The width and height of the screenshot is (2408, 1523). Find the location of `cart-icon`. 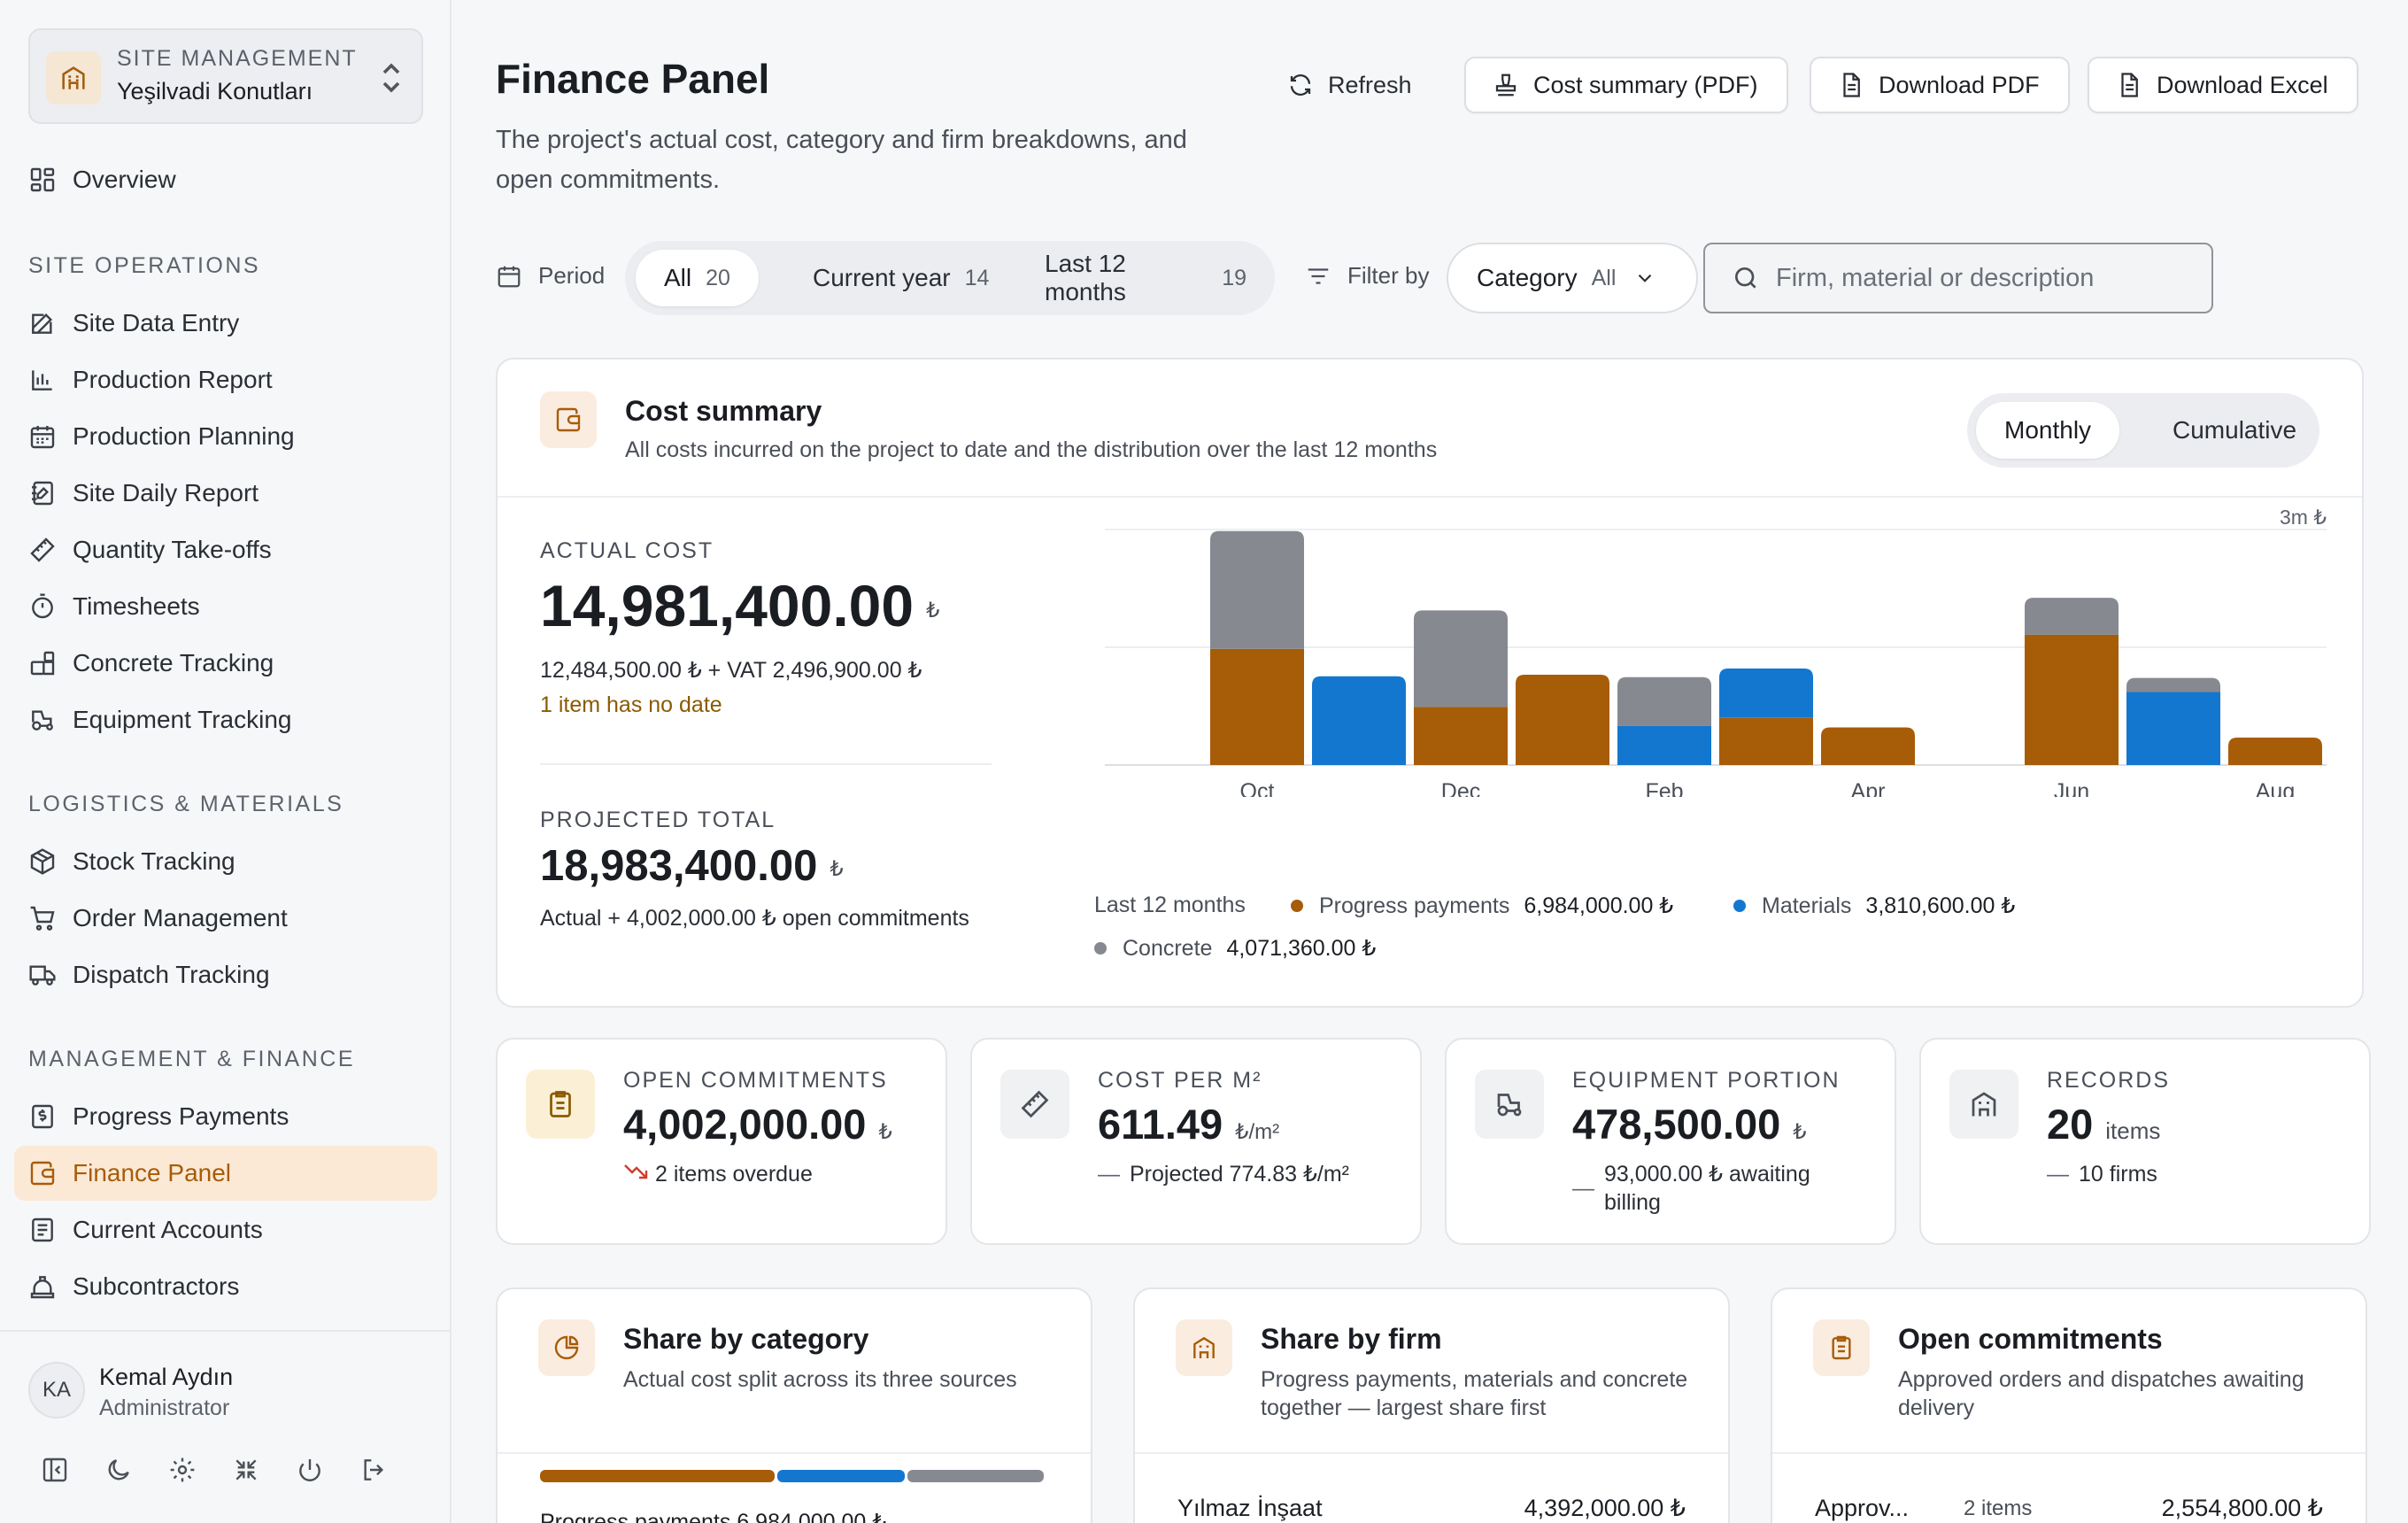

cart-icon is located at coordinates (42, 918).